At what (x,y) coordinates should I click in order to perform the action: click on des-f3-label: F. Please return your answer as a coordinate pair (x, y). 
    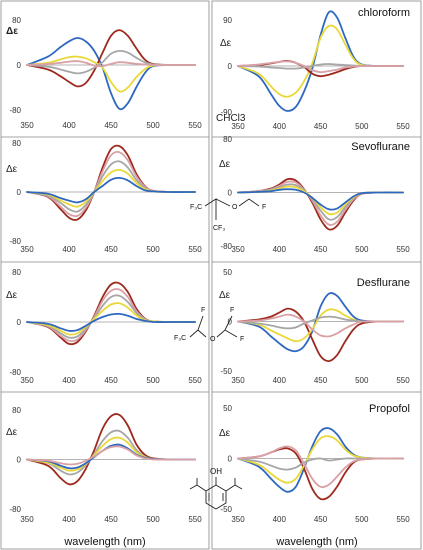
    Looking at the image, I should click on (242, 339).